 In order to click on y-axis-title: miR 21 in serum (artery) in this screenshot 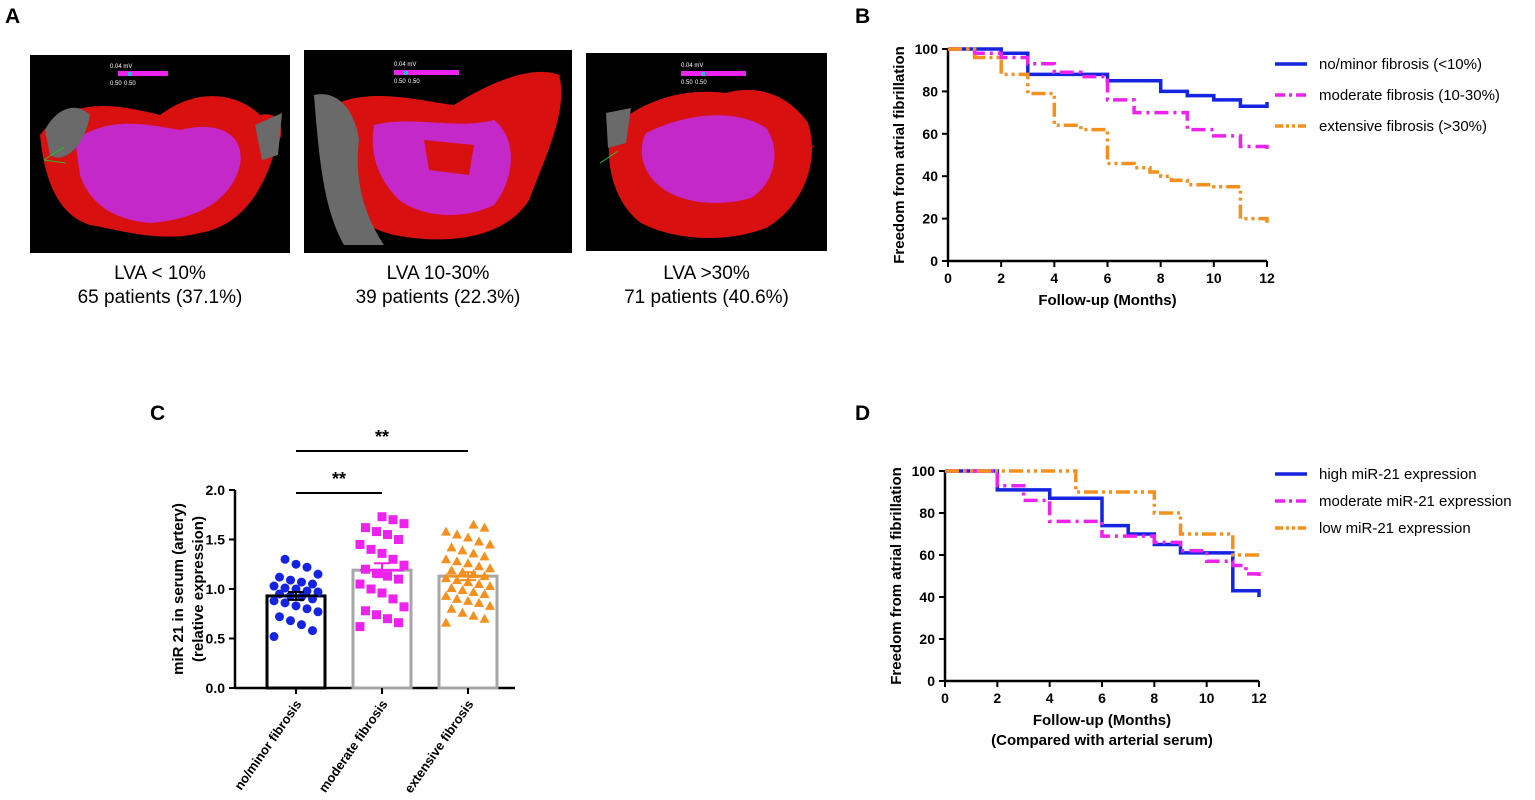, I will do `click(178, 589)`.